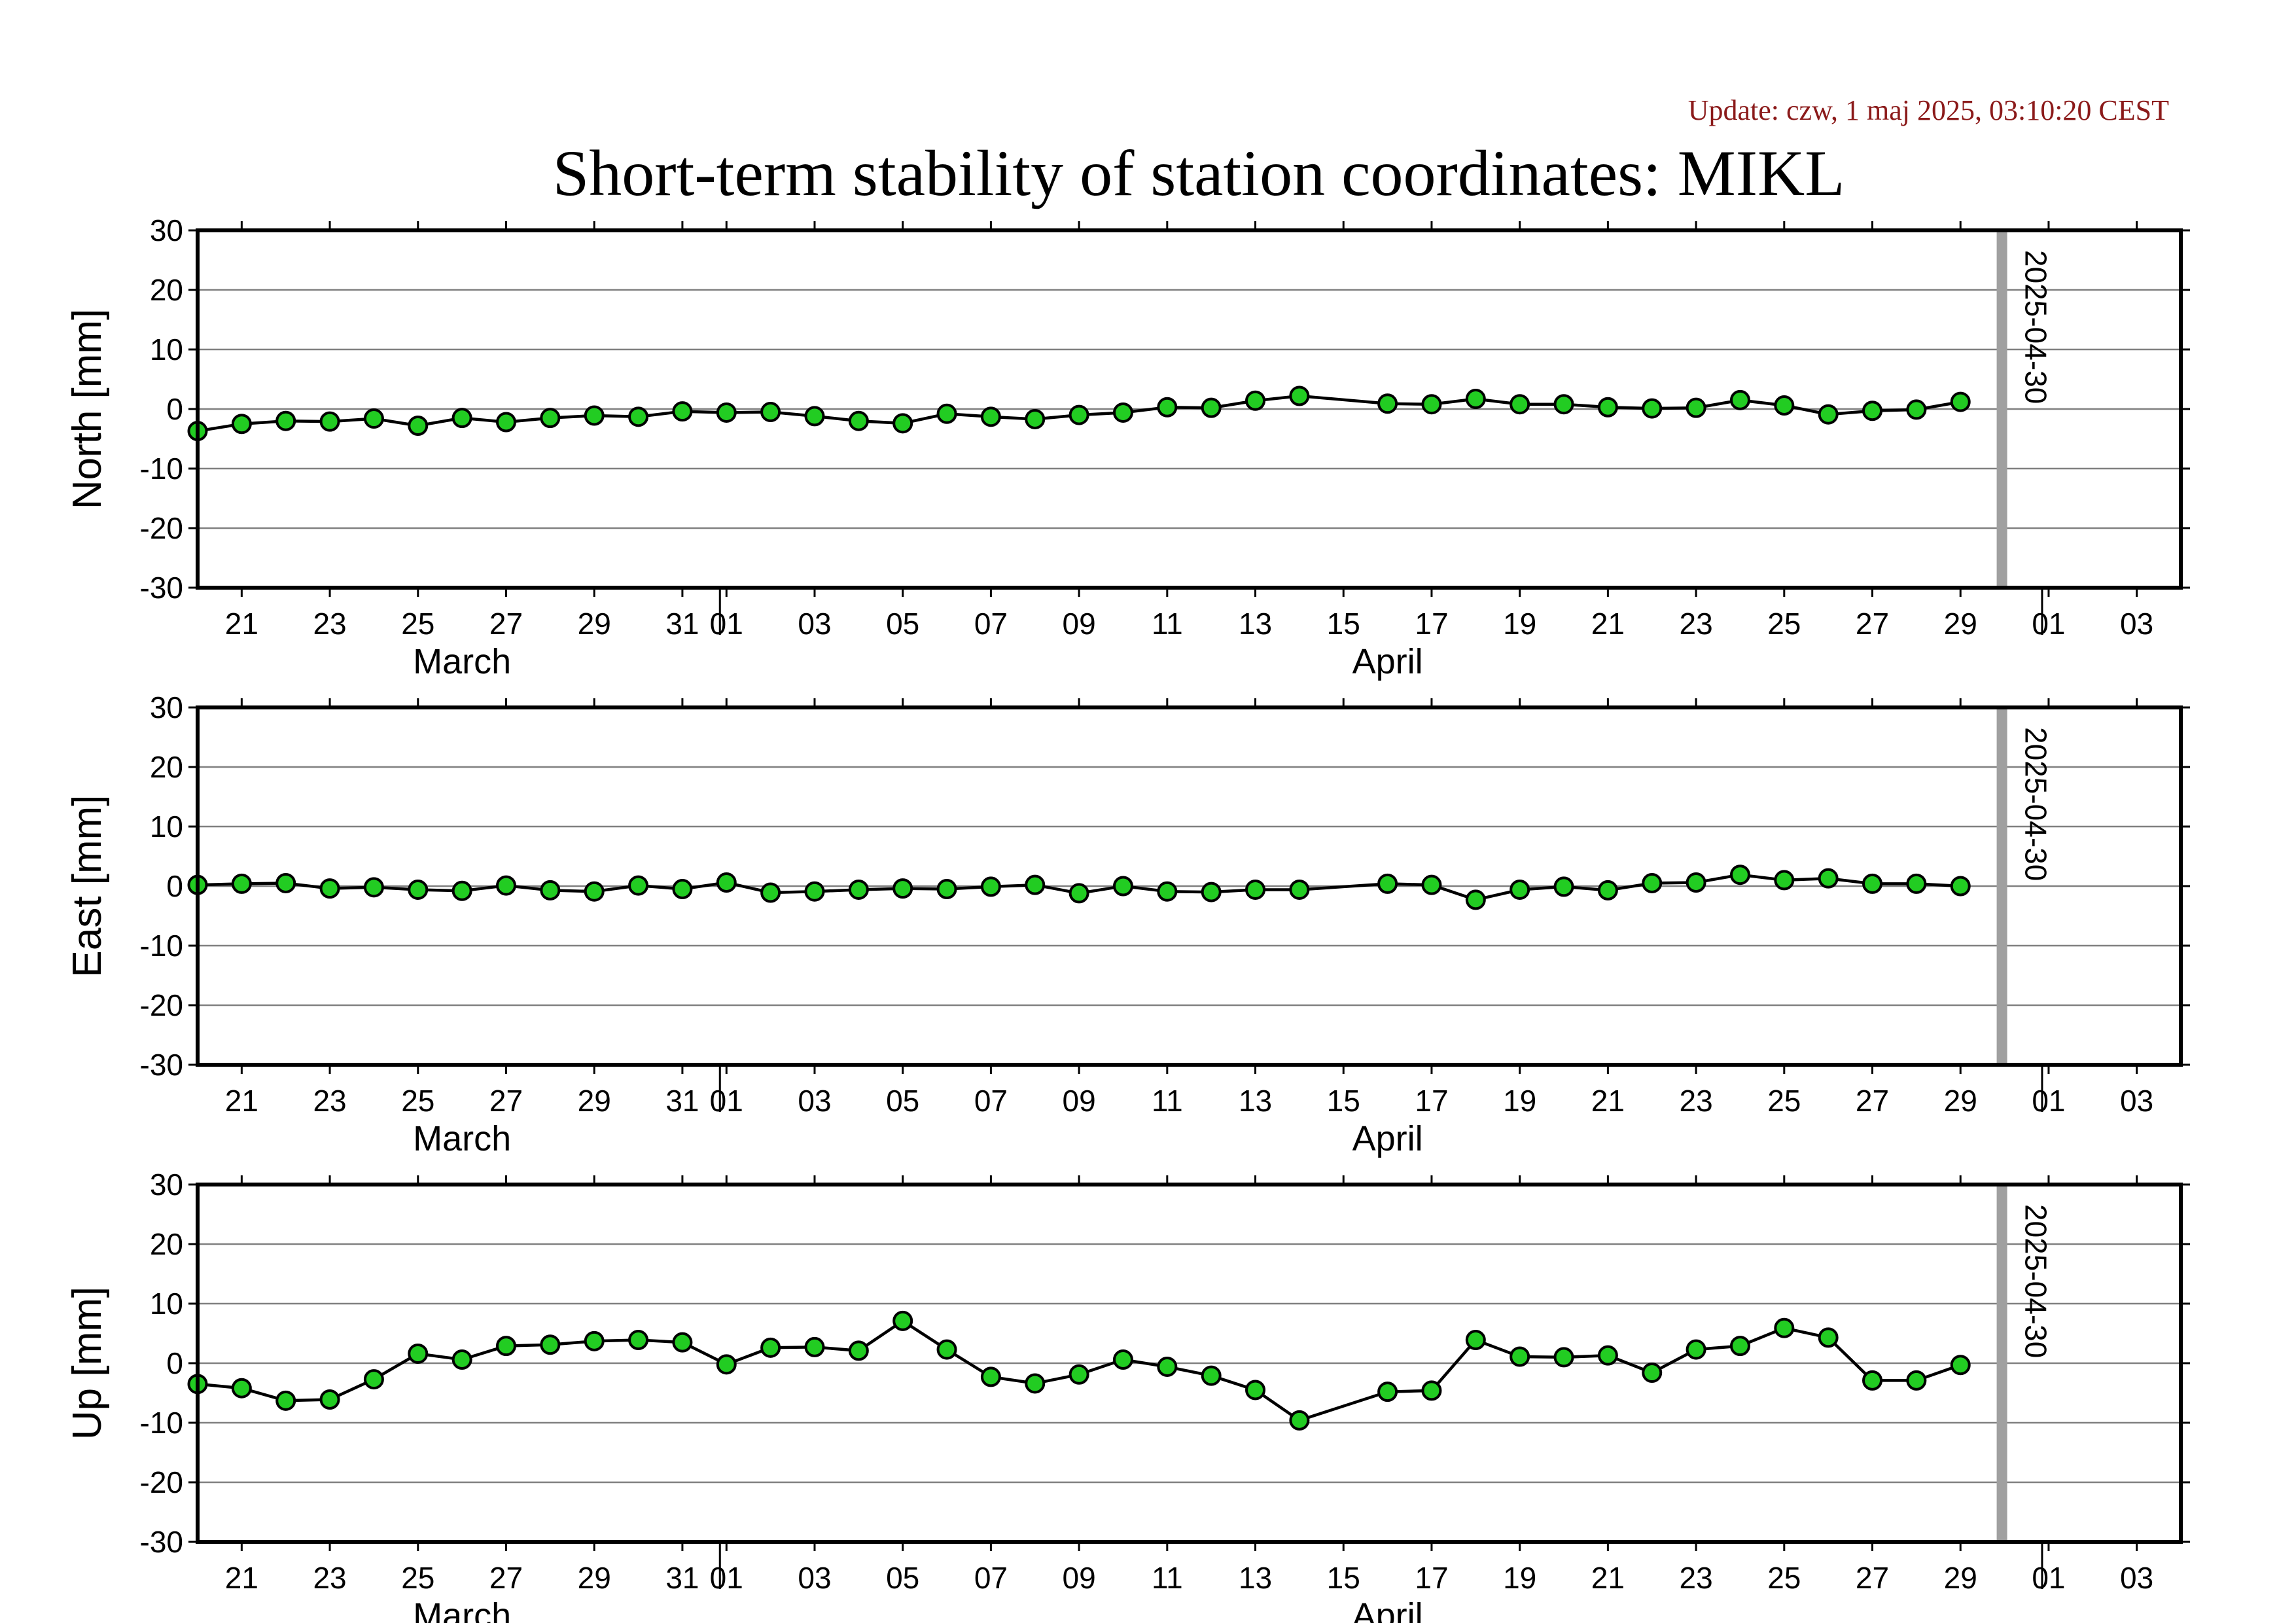  What do you see at coordinates (1431, 1578) in the screenshot?
I see `x-tick-label: 17` at bounding box center [1431, 1578].